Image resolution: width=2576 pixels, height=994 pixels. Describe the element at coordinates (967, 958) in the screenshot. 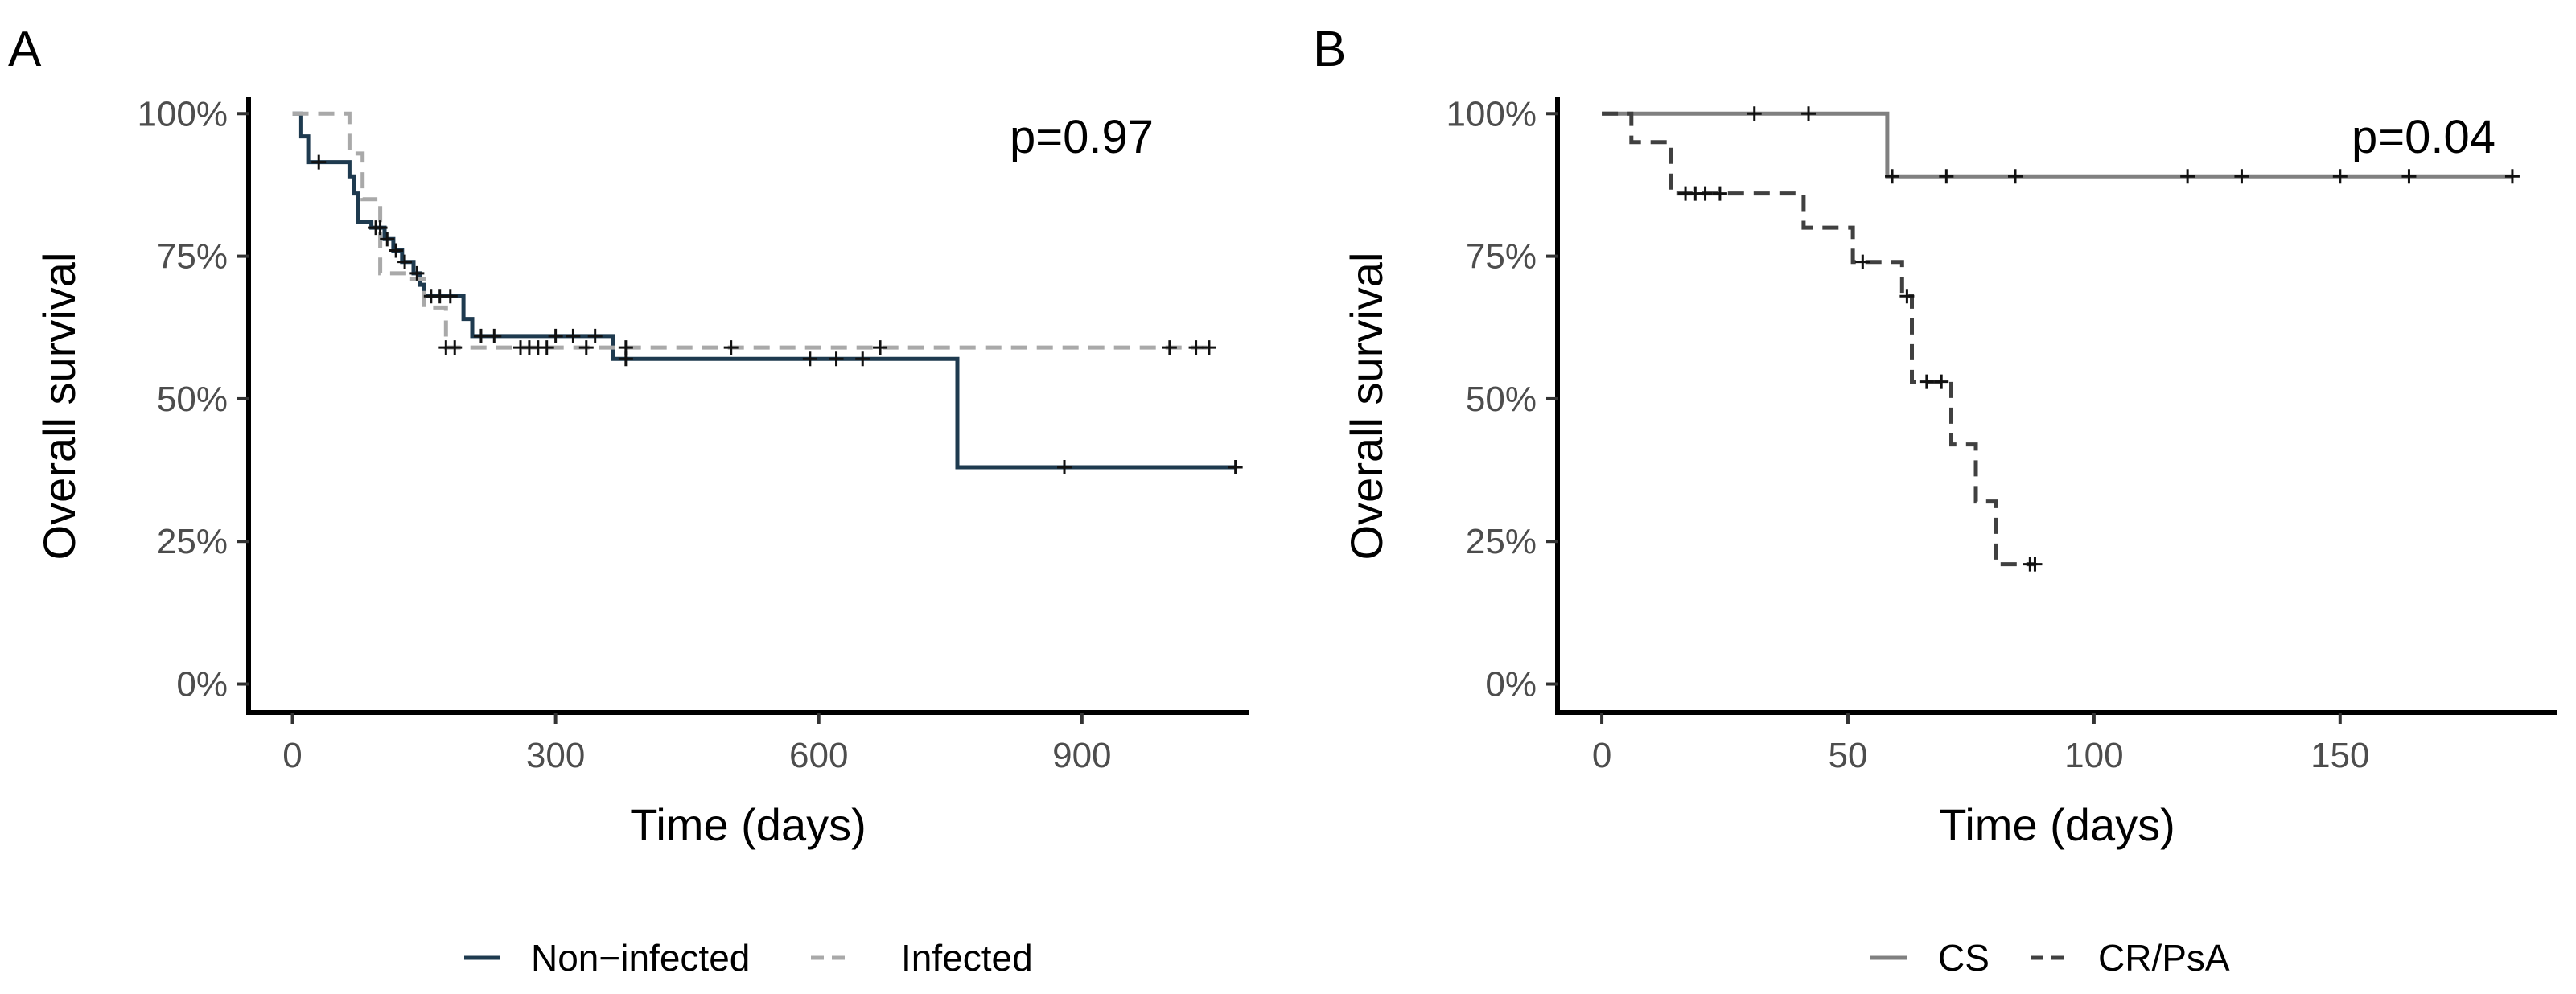

I see `legend-label-infected: Infected` at that location.